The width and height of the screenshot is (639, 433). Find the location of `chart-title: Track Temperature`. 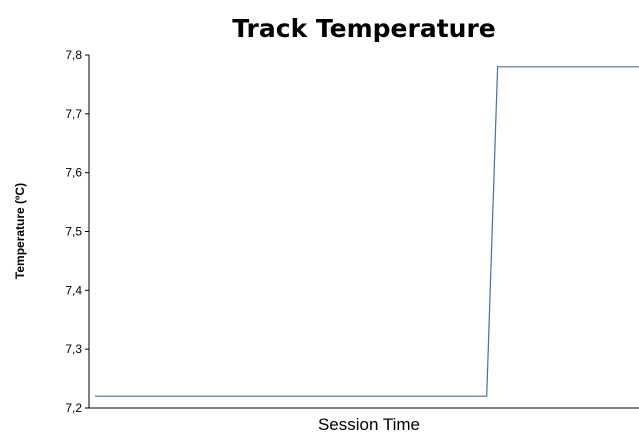

chart-title: Track Temperature is located at coordinates (363, 28).